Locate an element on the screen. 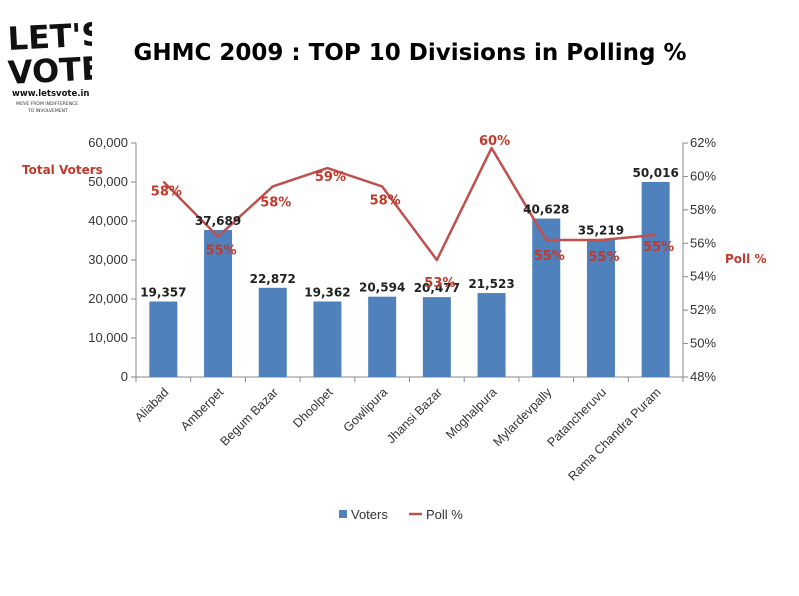  chart-legend: Voters Poll % is located at coordinates (401, 514).